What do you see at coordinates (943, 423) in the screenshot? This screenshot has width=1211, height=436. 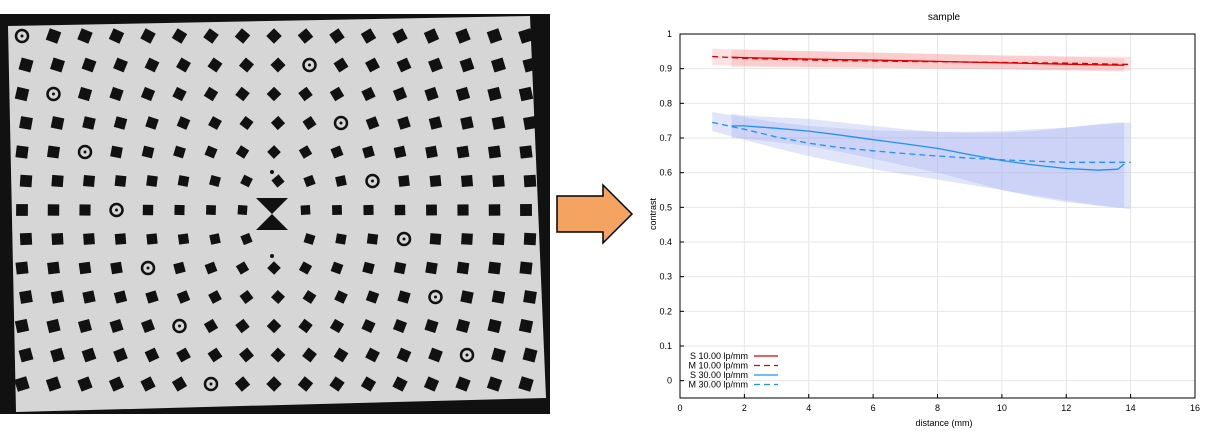 I see `x-axis-label: distance (mm)` at bounding box center [943, 423].